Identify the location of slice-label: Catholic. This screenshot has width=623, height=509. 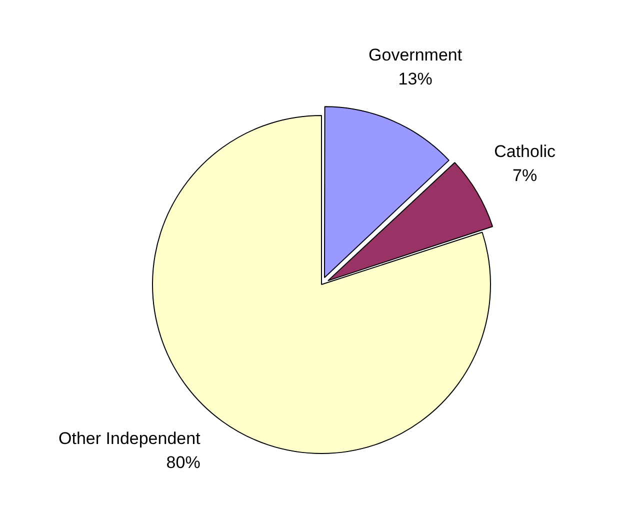
(525, 151).